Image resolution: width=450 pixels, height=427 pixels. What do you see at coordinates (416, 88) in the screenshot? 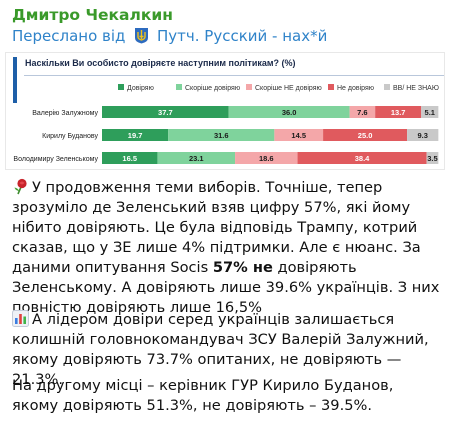
I see `legend-label-4: ВВ/ НЕ ЗНАЮ` at bounding box center [416, 88].